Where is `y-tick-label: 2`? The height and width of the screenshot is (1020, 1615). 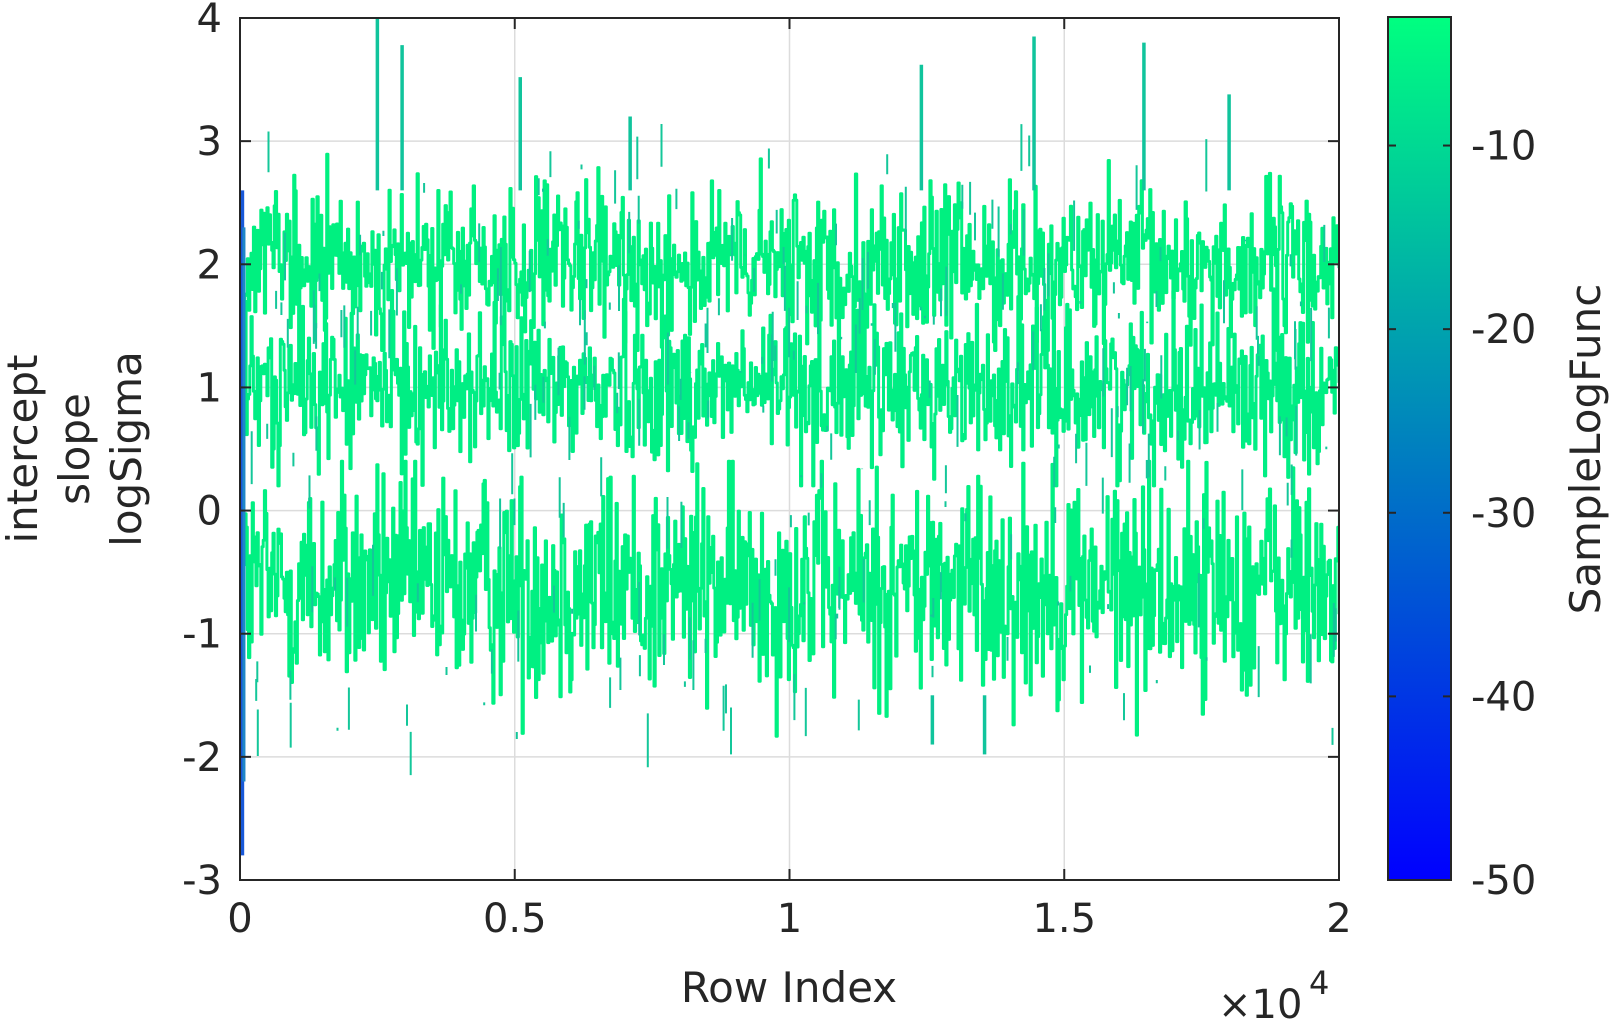 y-tick-label: 2 is located at coordinates (209, 265).